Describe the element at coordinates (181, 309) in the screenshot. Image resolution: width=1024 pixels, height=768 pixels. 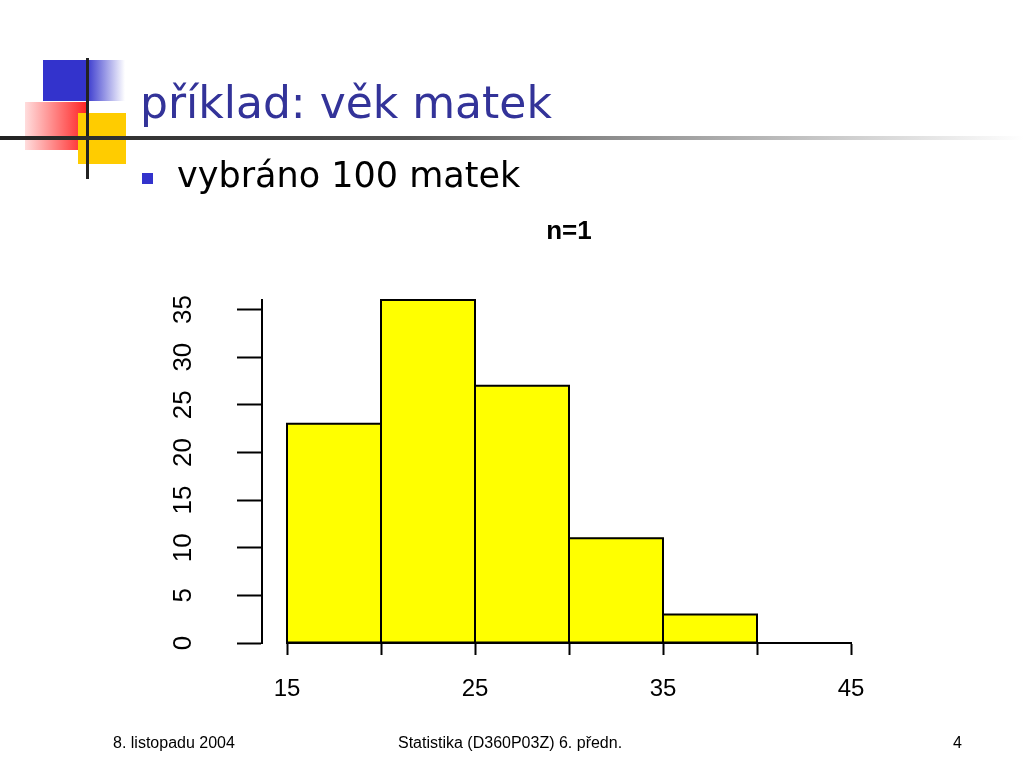
I see `y-tick-label: 35` at that location.